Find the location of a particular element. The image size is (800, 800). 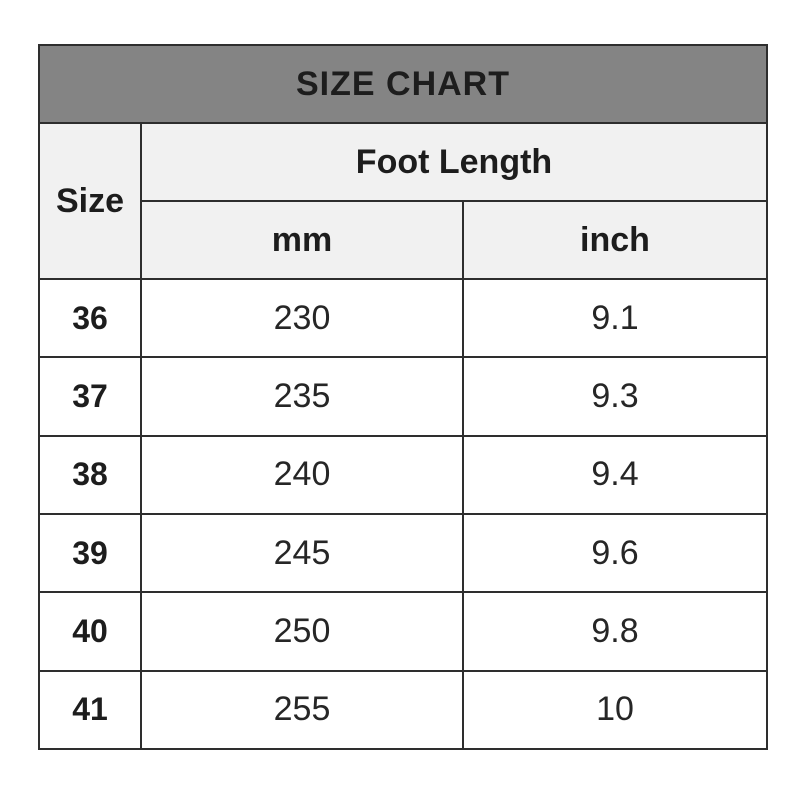

table-row: 39 245 9.6 is located at coordinates (403, 553).